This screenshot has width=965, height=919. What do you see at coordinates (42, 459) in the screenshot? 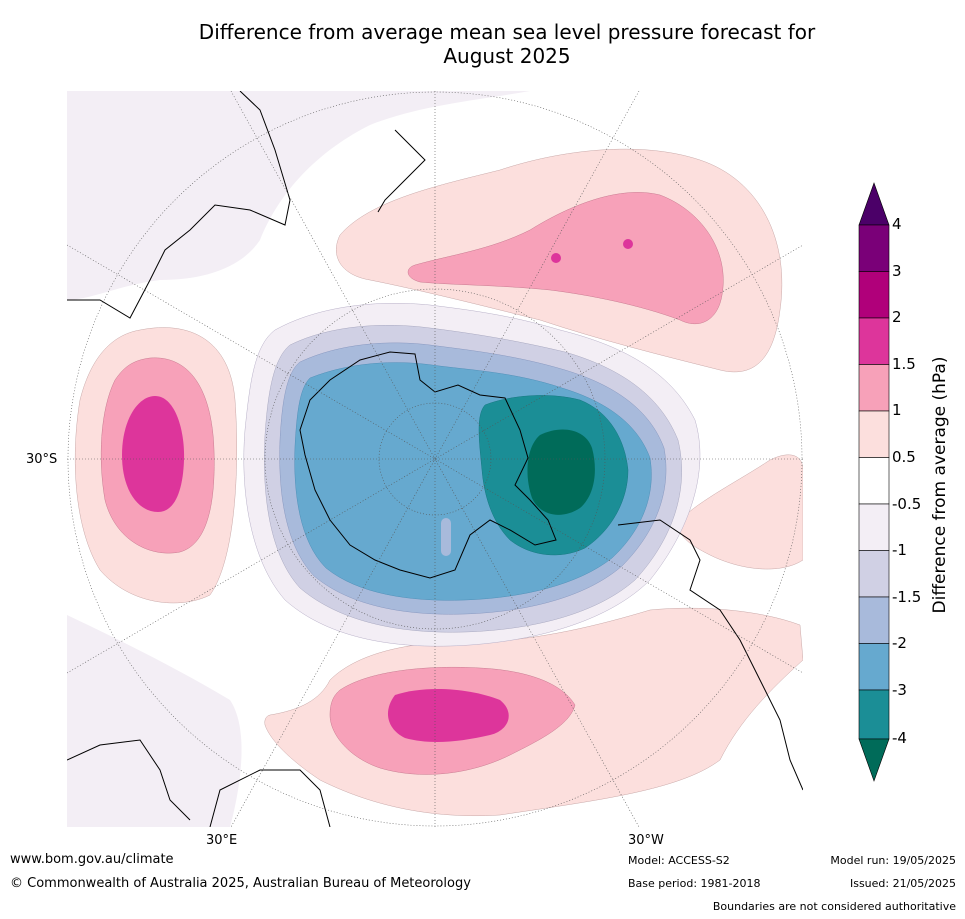
I see `lat-label-30s: 30°S` at bounding box center [42, 459].